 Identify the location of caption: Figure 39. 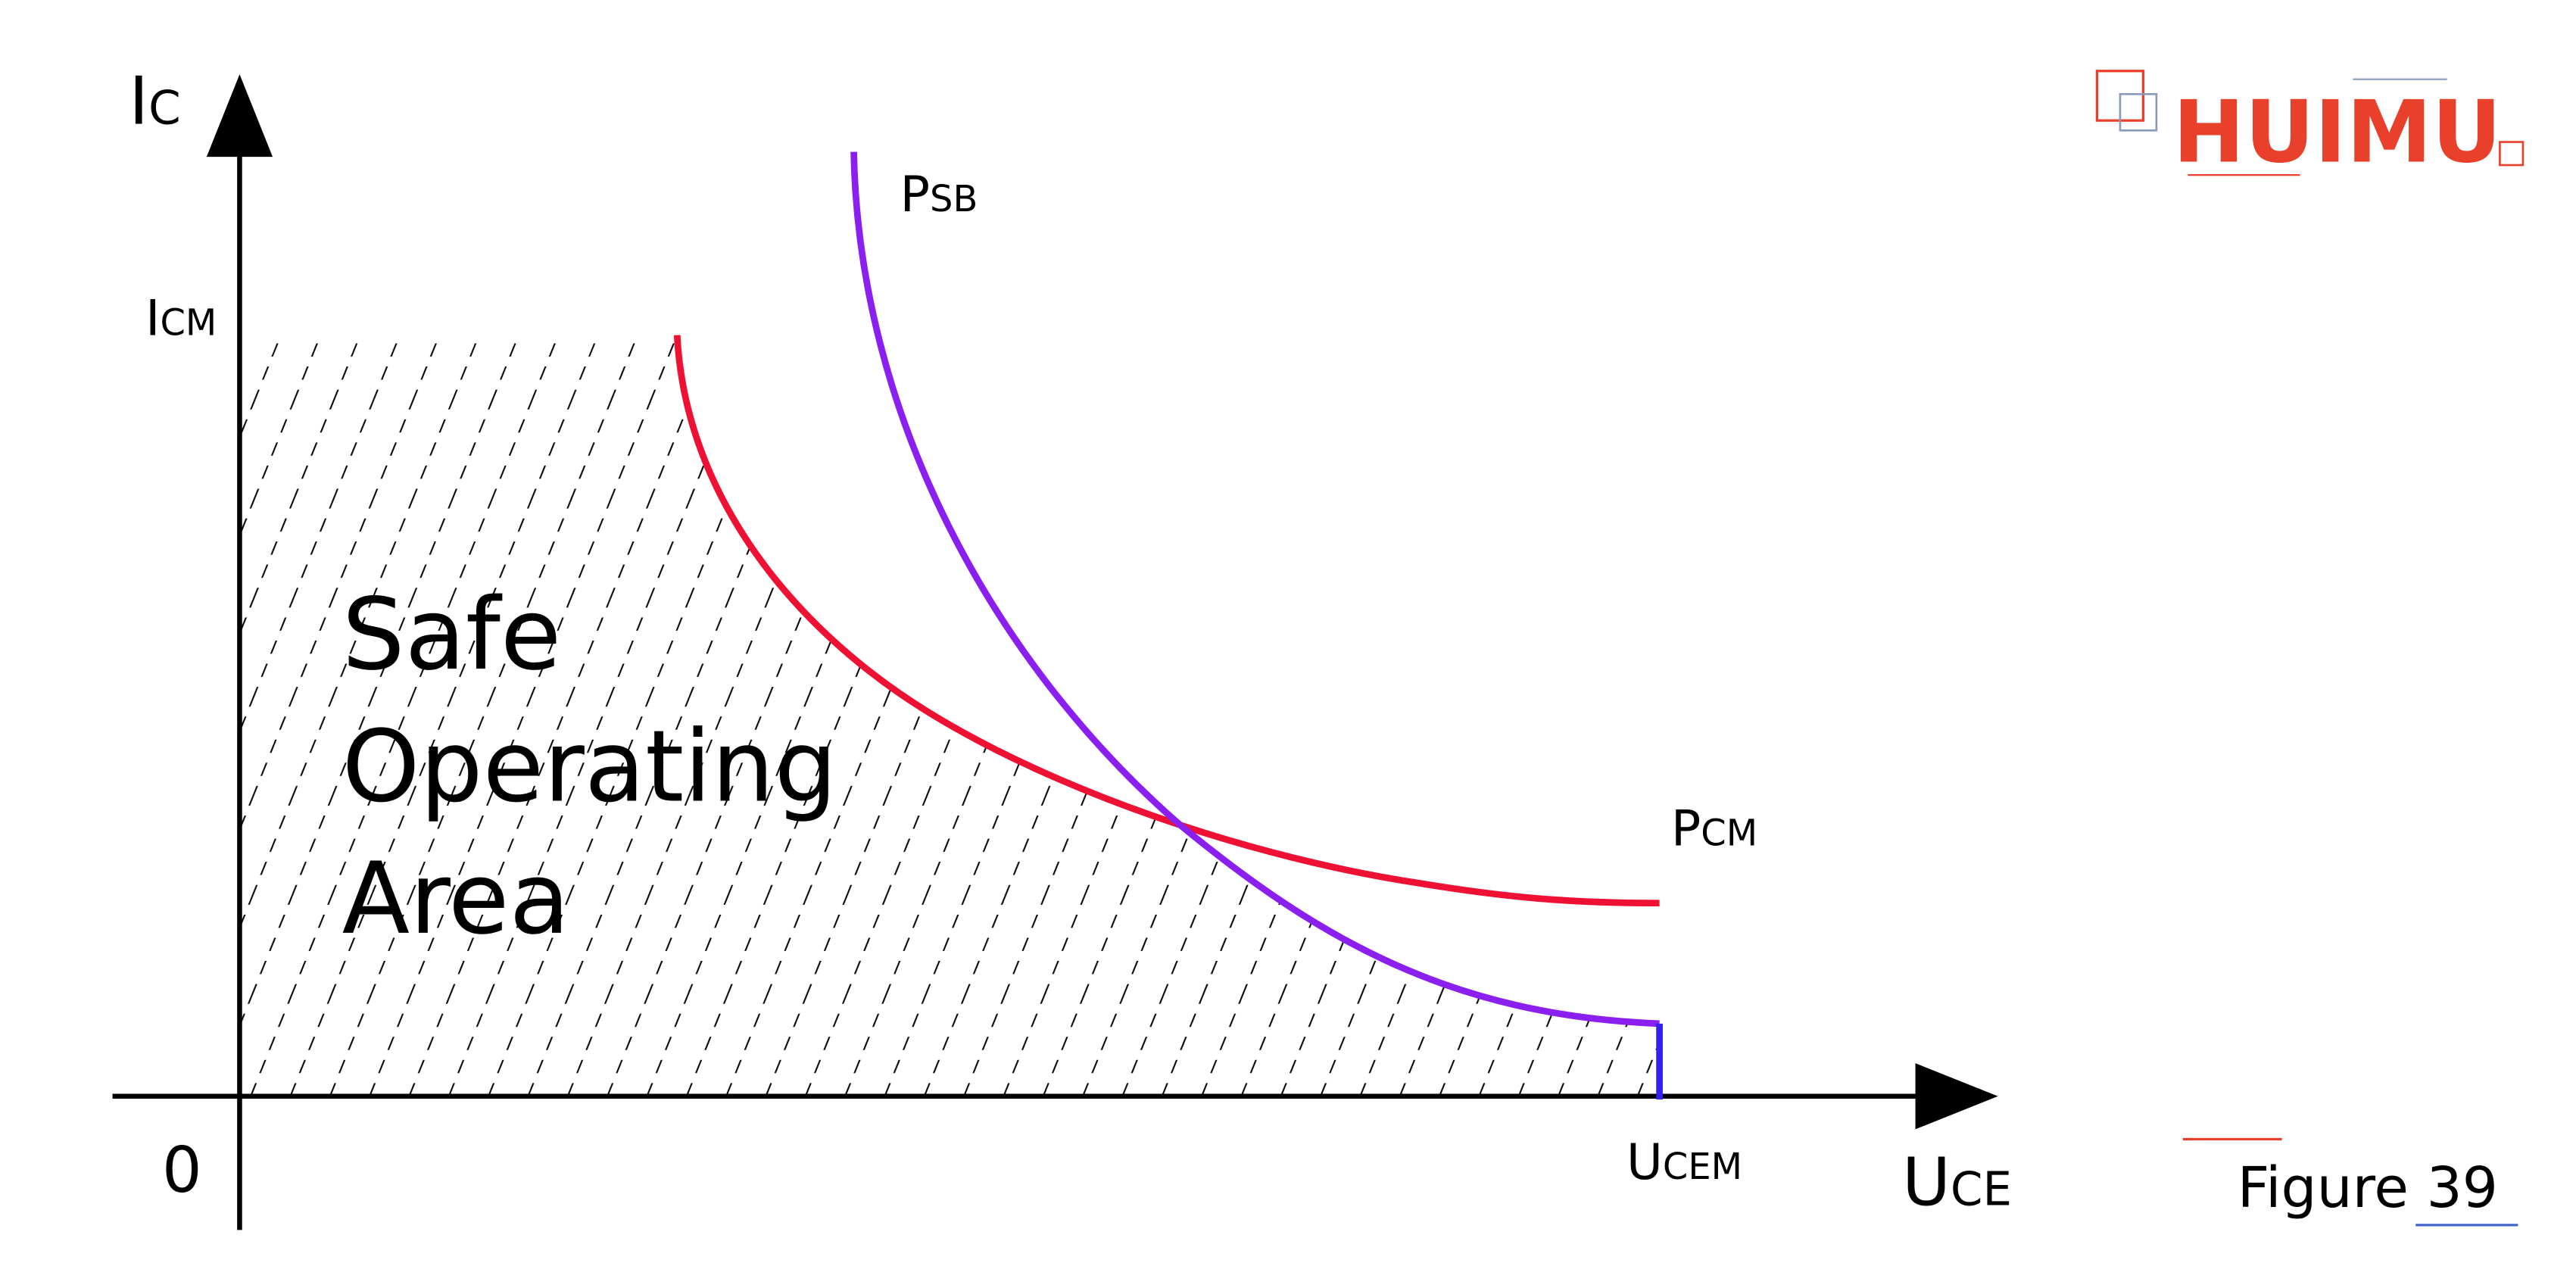
(2368, 1188).